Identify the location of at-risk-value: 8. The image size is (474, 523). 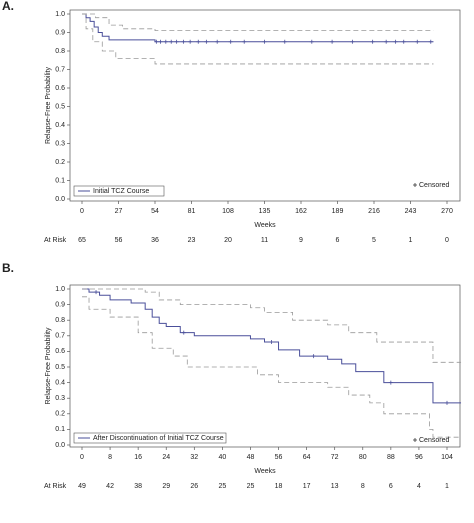
(363, 486).